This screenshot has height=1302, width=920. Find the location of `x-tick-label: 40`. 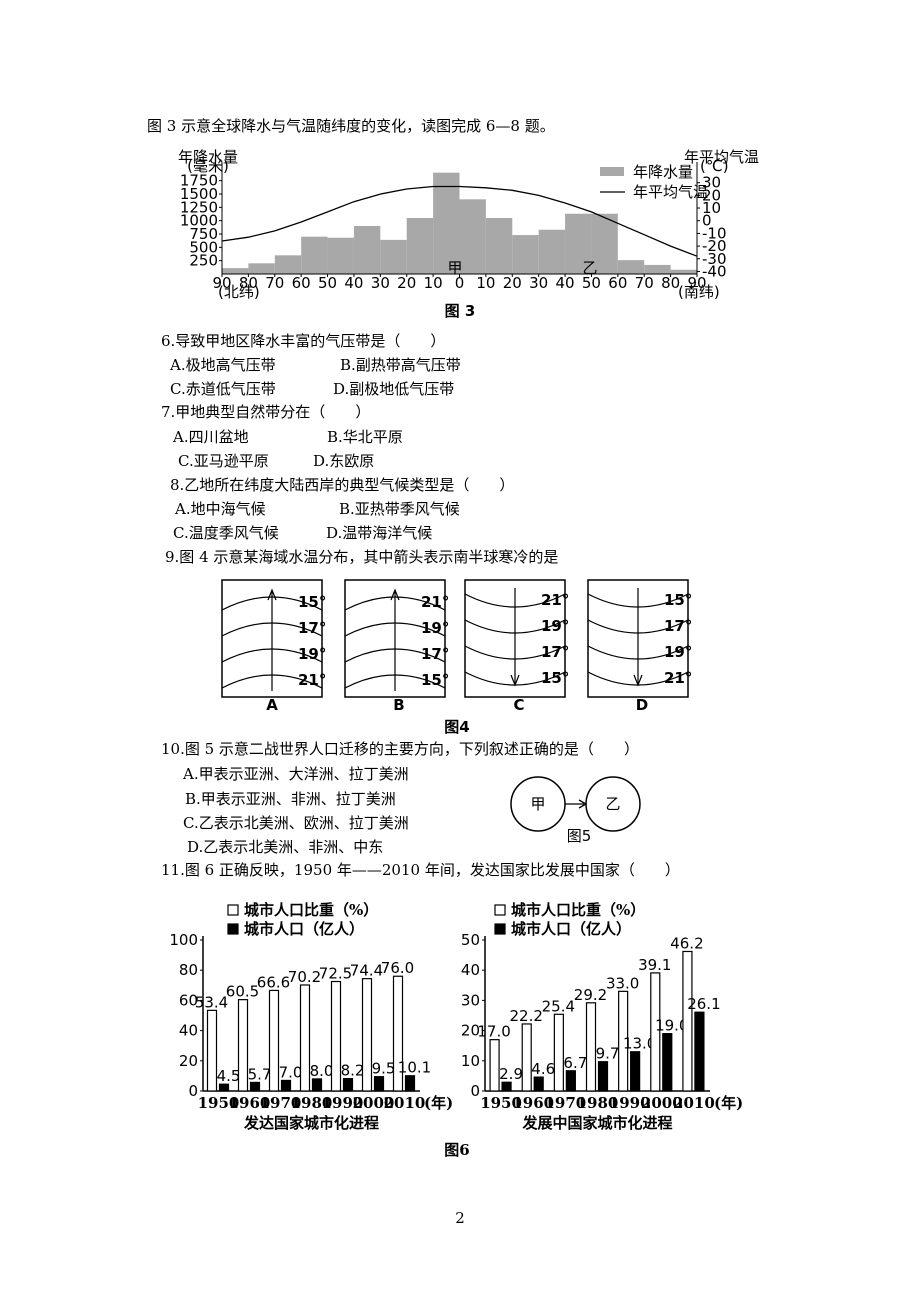

x-tick-label: 40 is located at coordinates (353, 283).